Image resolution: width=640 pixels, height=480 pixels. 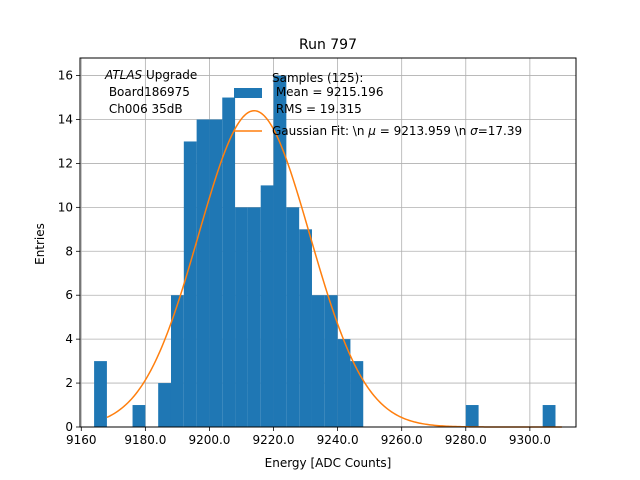 I want to click on legend-histogram-label-3: RMS = 19.315, so click(x=317, y=109).